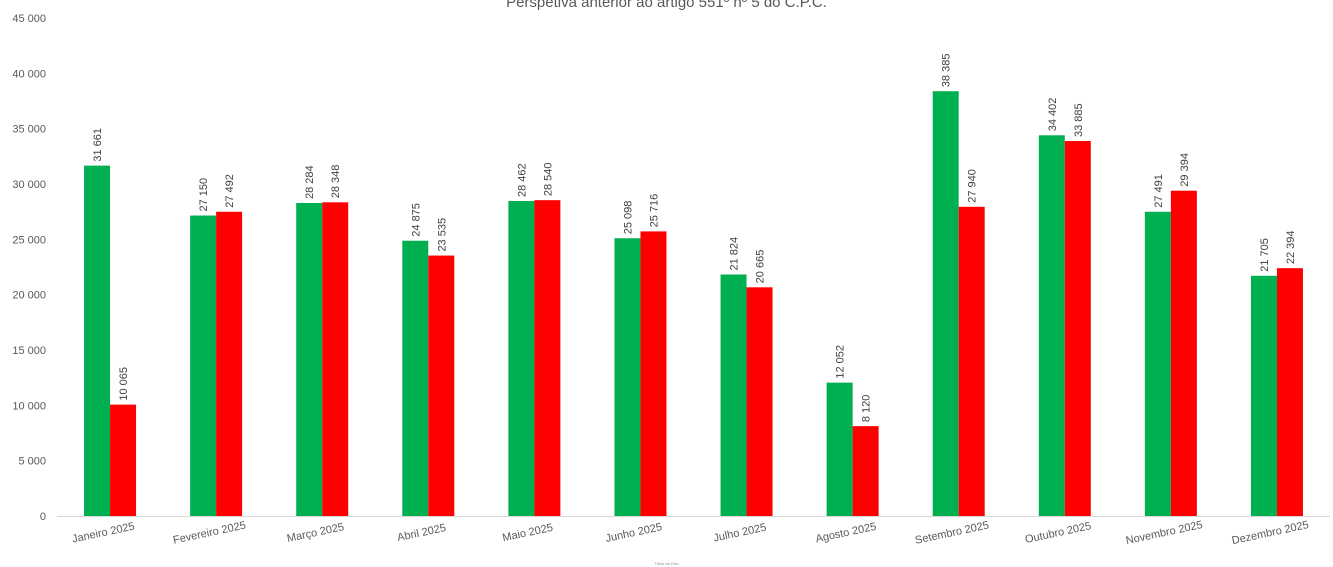 Image resolution: width=1333 pixels, height=567 pixels. I want to click on y-tick-label: 25 000, so click(29, 240).